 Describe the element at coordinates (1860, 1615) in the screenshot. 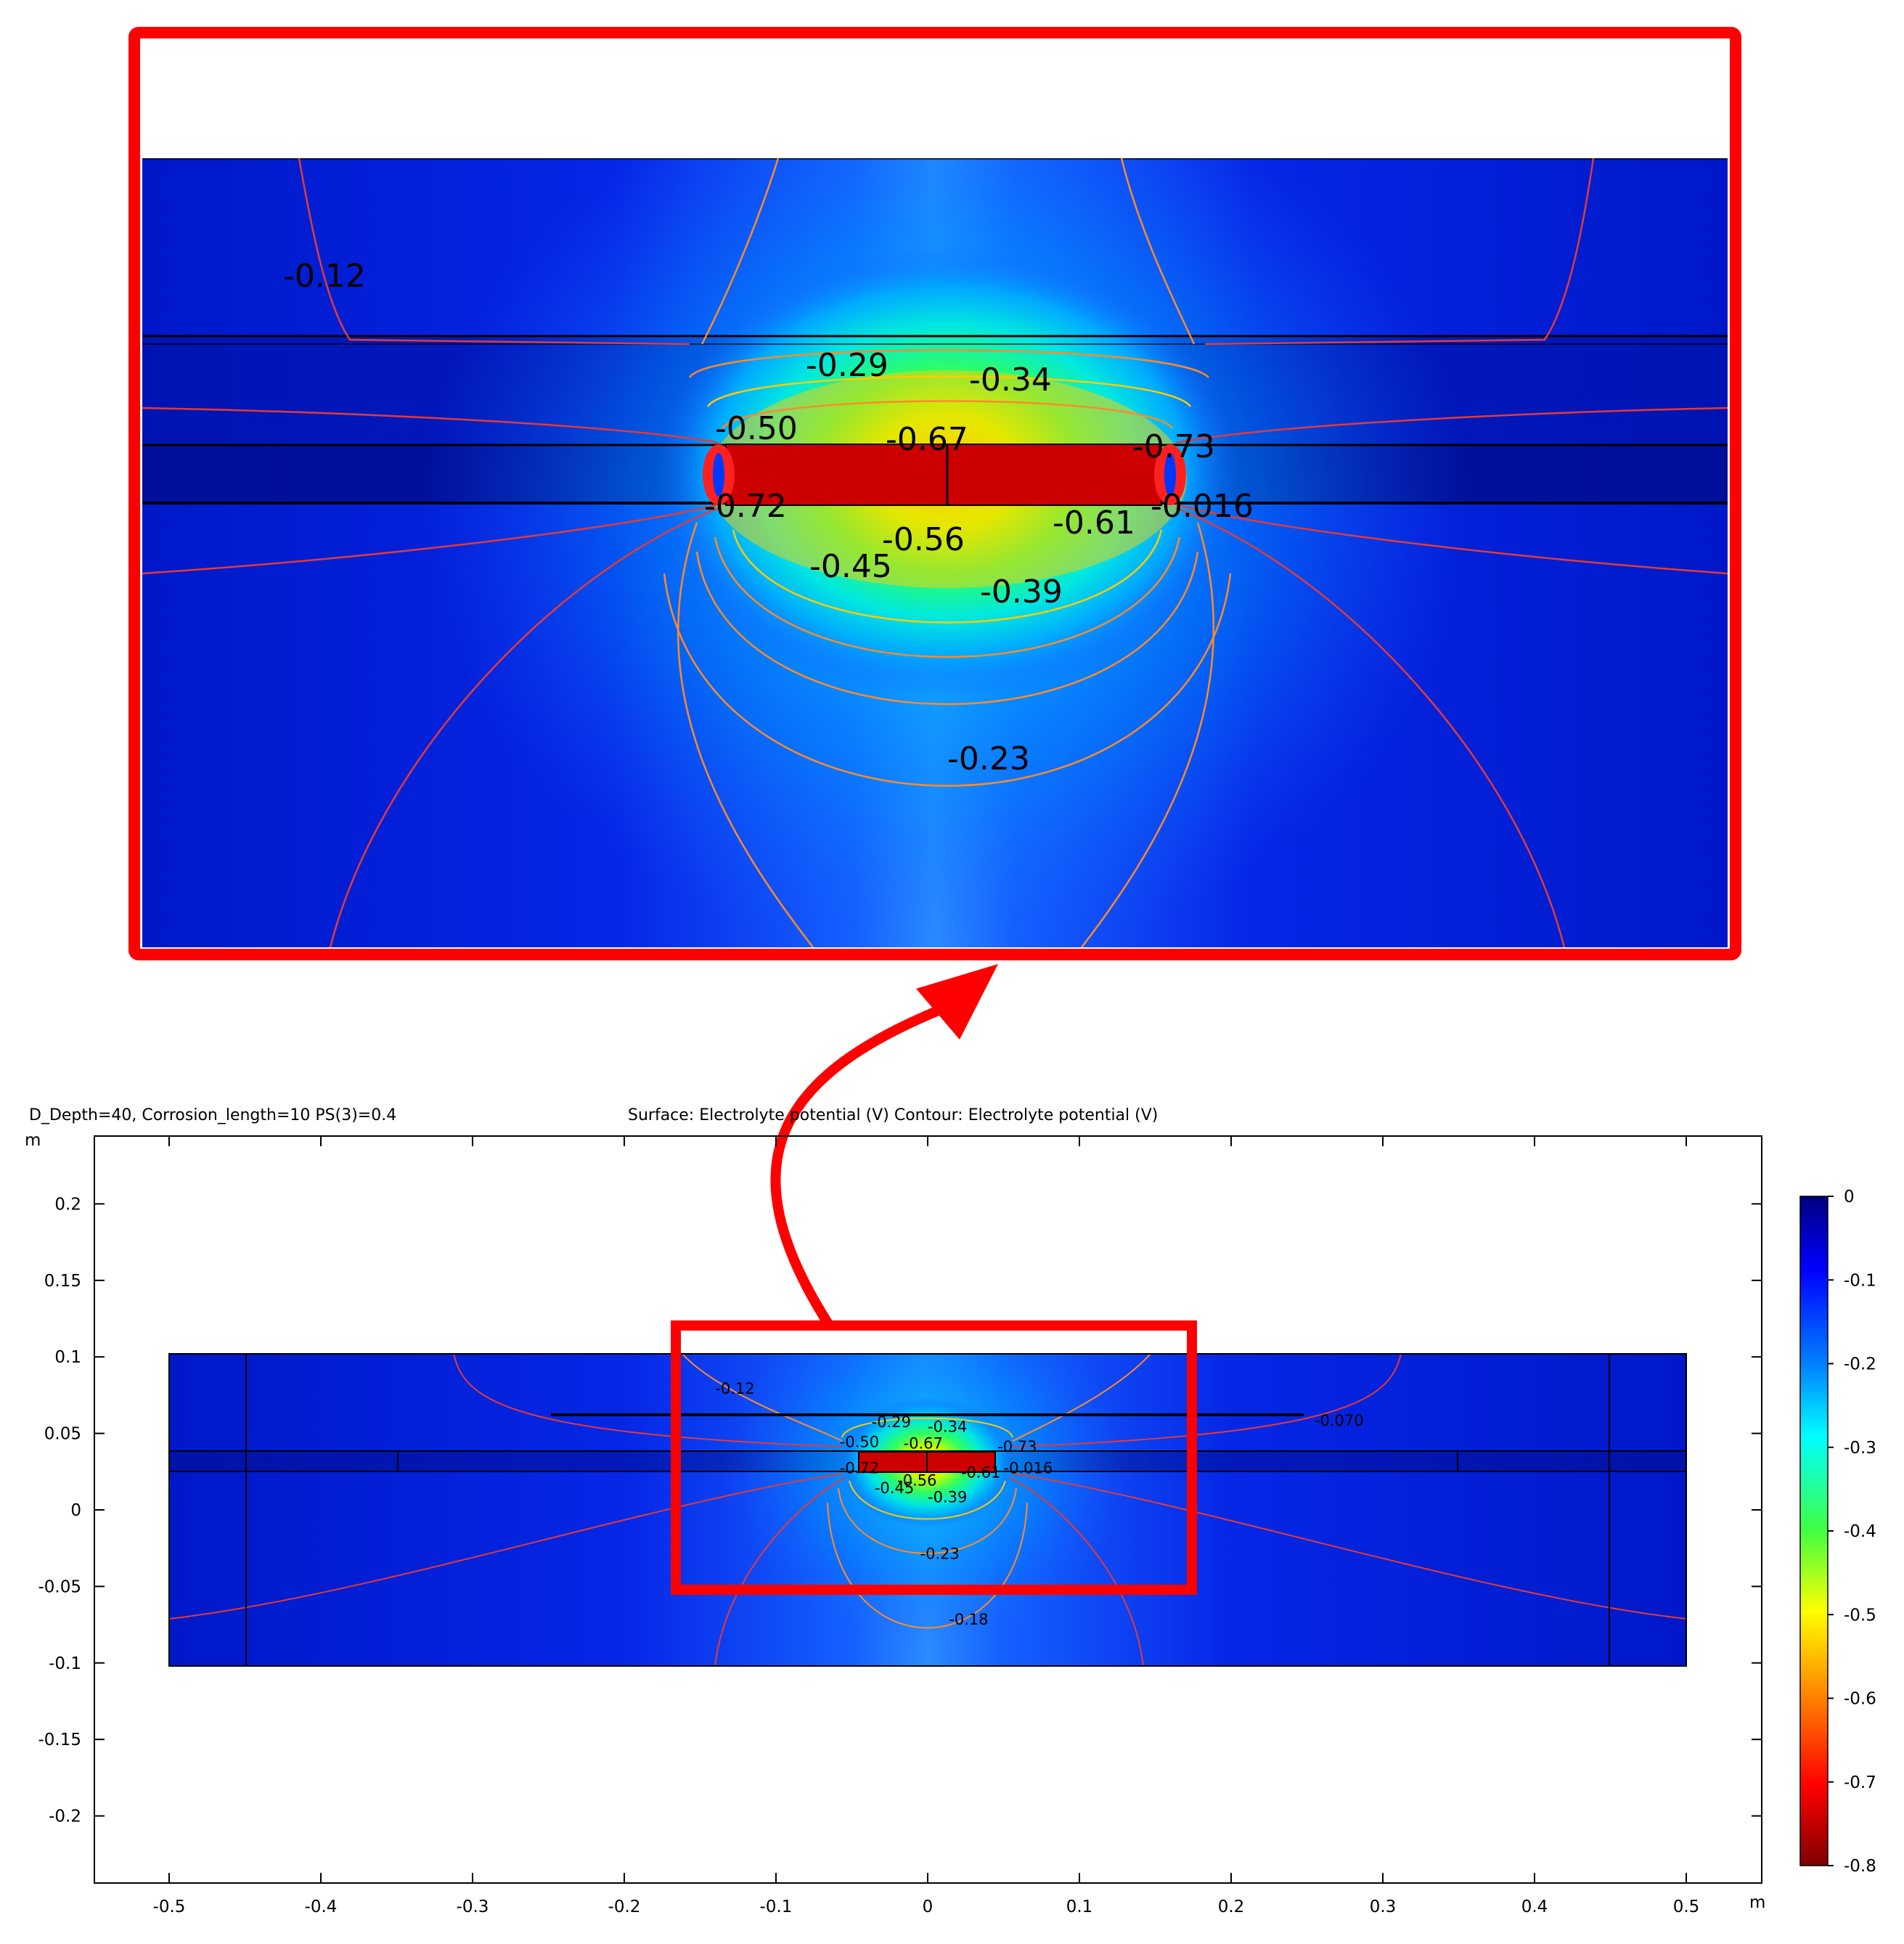

I see `colorbar-tick-label: -0.5` at that location.